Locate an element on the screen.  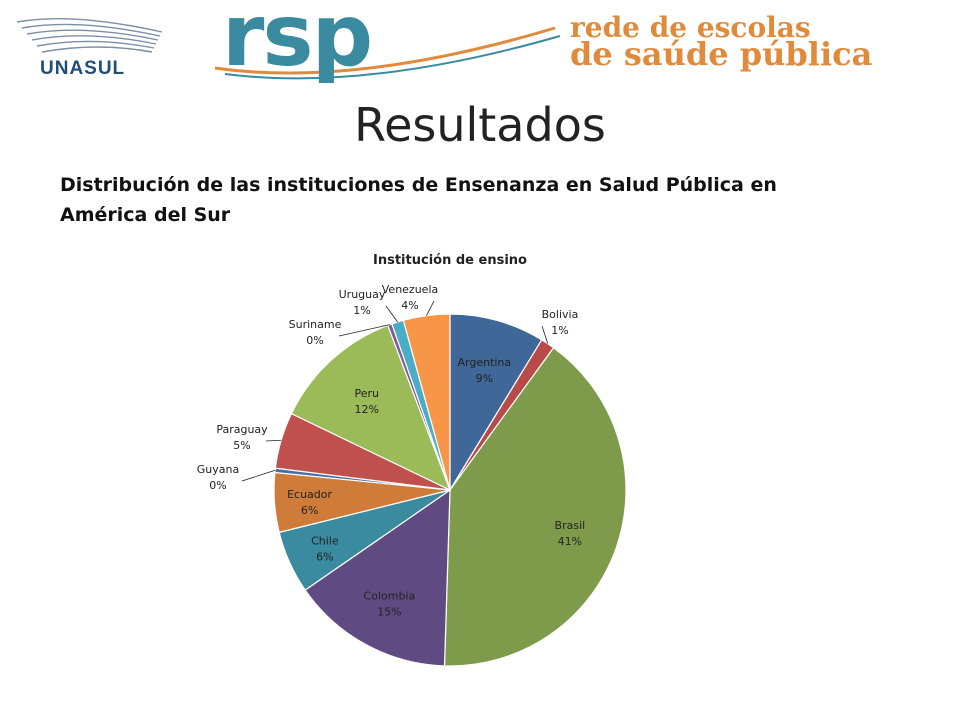
leader-lines is located at coordinates (395, 391).